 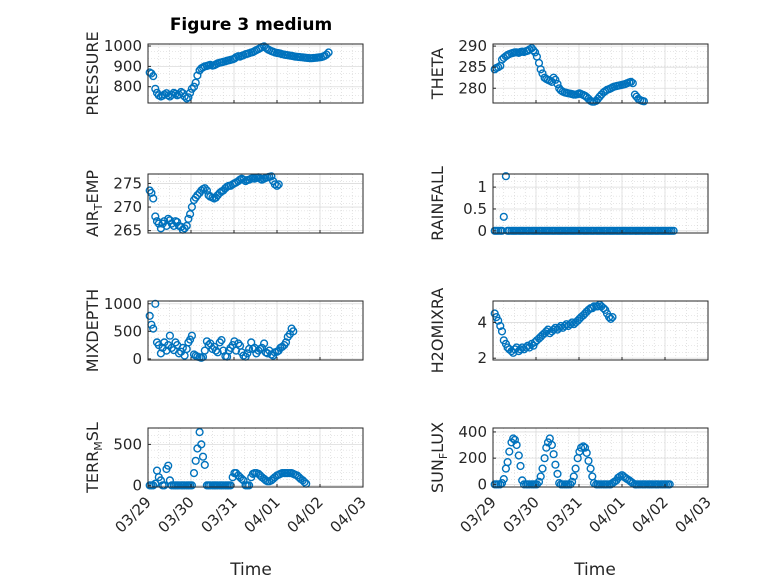 I want to click on y-tick-label: 1, so click(x=482, y=187).